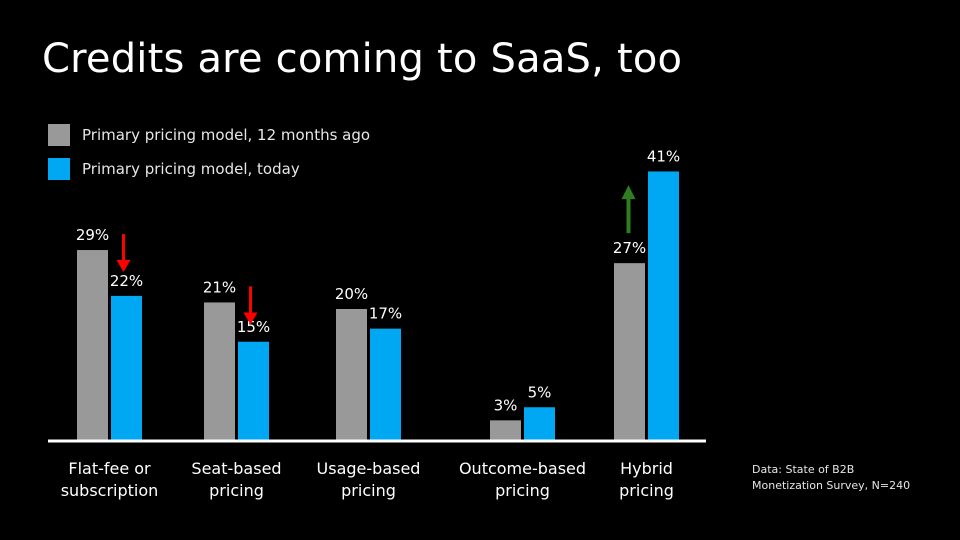 This screenshot has height=540, width=960. What do you see at coordinates (831, 485) in the screenshot?
I see `source-line-2: Monetization Survey, N=240` at bounding box center [831, 485].